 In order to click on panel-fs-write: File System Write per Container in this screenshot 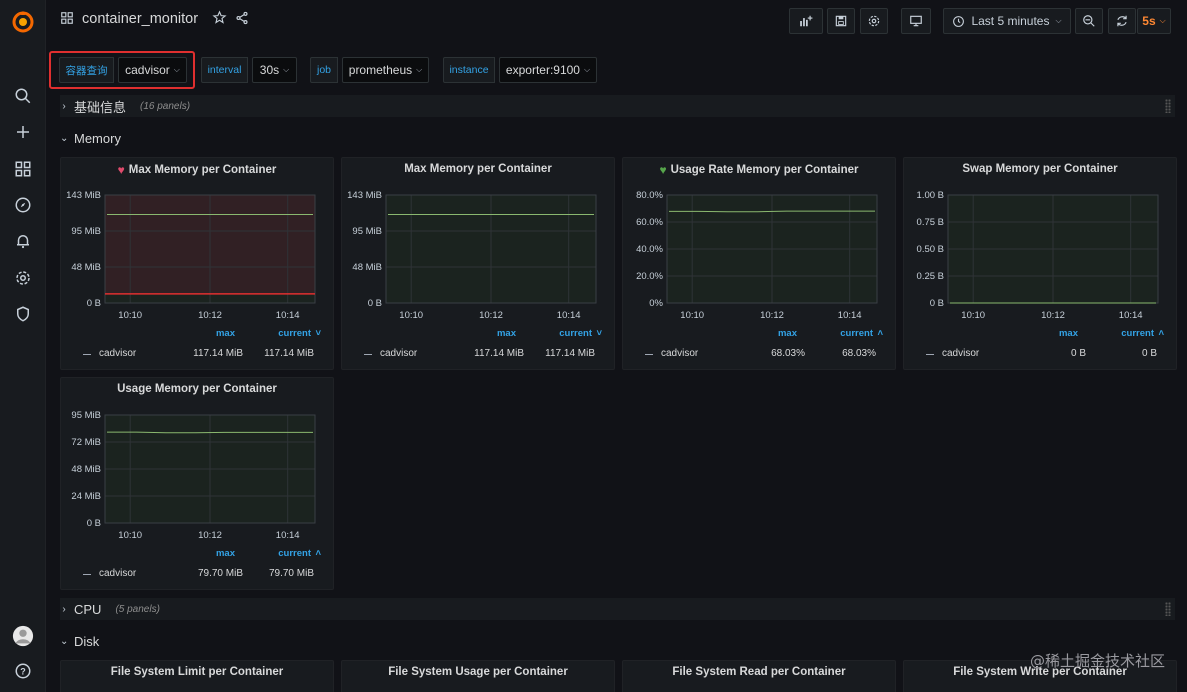, I will do `click(1040, 676)`.